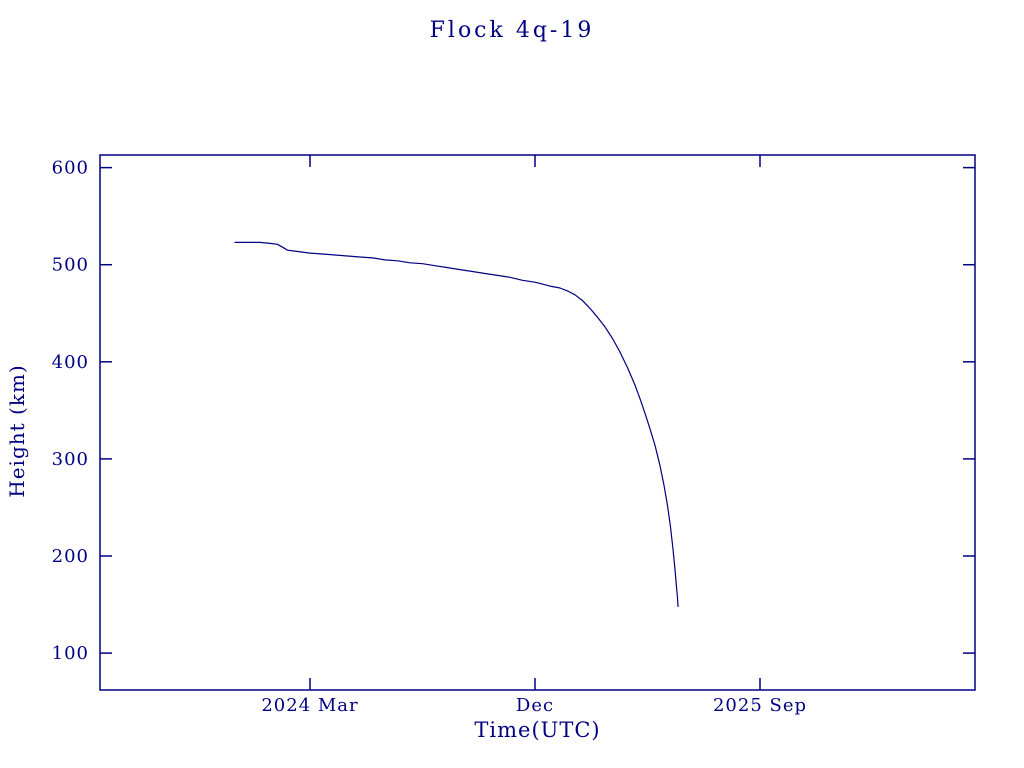 The image size is (1024, 768). I want to click on x-axis-label: Time(UTC), so click(537, 730).